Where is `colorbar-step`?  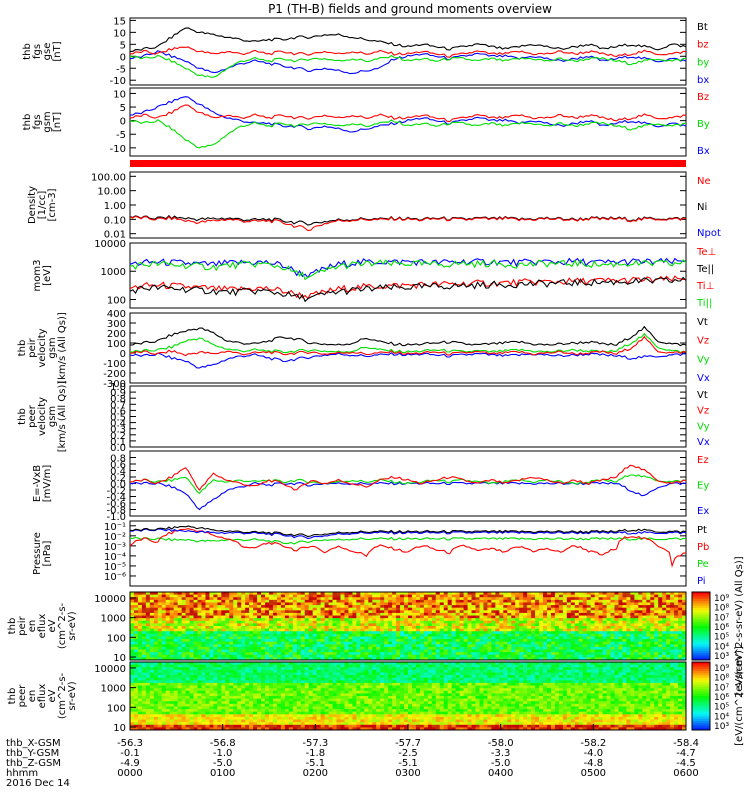
colorbar-step is located at coordinates (701, 645).